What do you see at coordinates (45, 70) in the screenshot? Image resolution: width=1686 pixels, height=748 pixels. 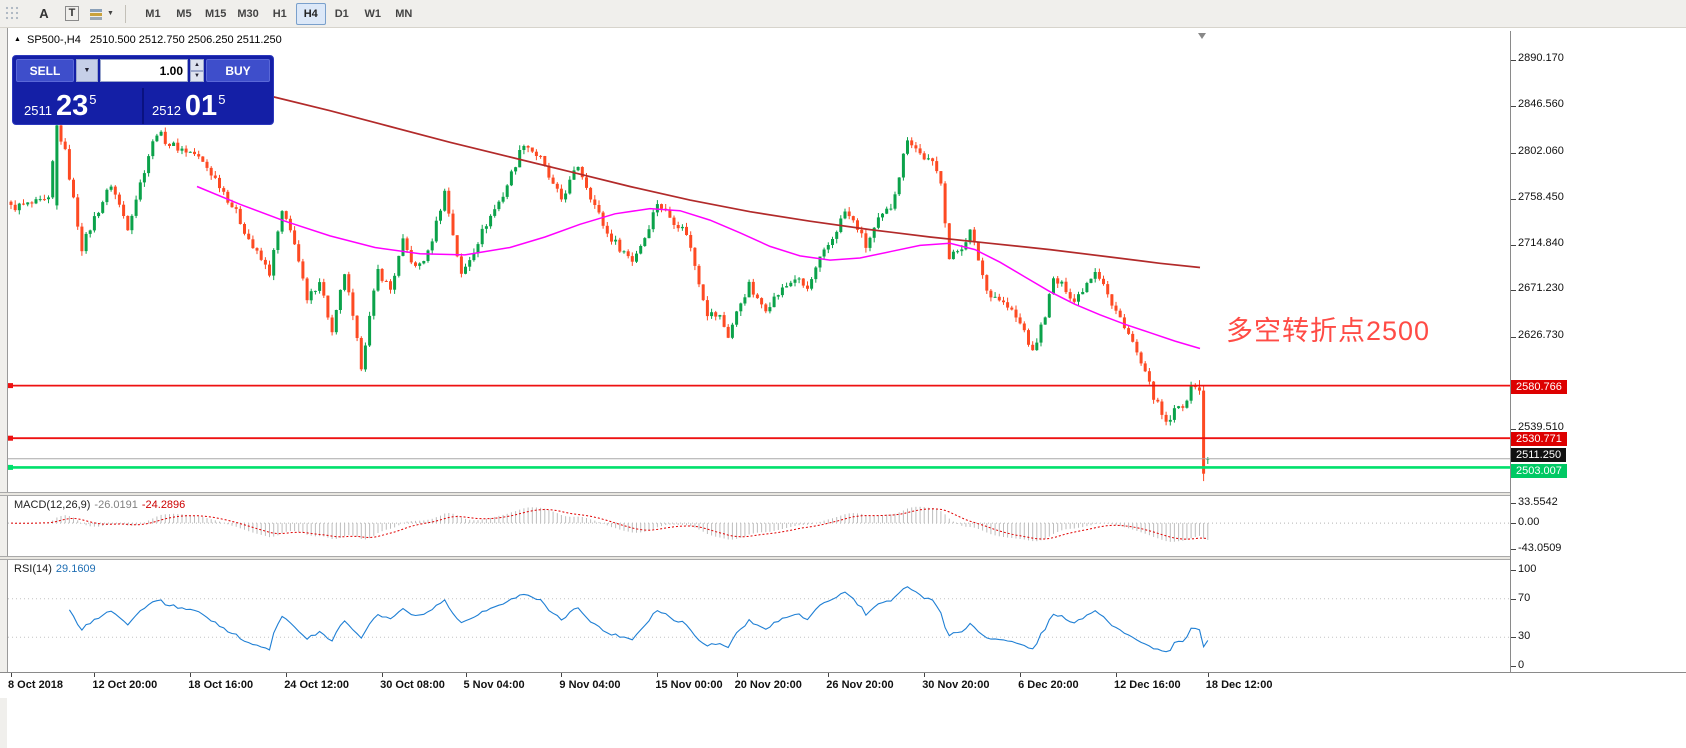 I see `sell-button: SELL` at bounding box center [45, 70].